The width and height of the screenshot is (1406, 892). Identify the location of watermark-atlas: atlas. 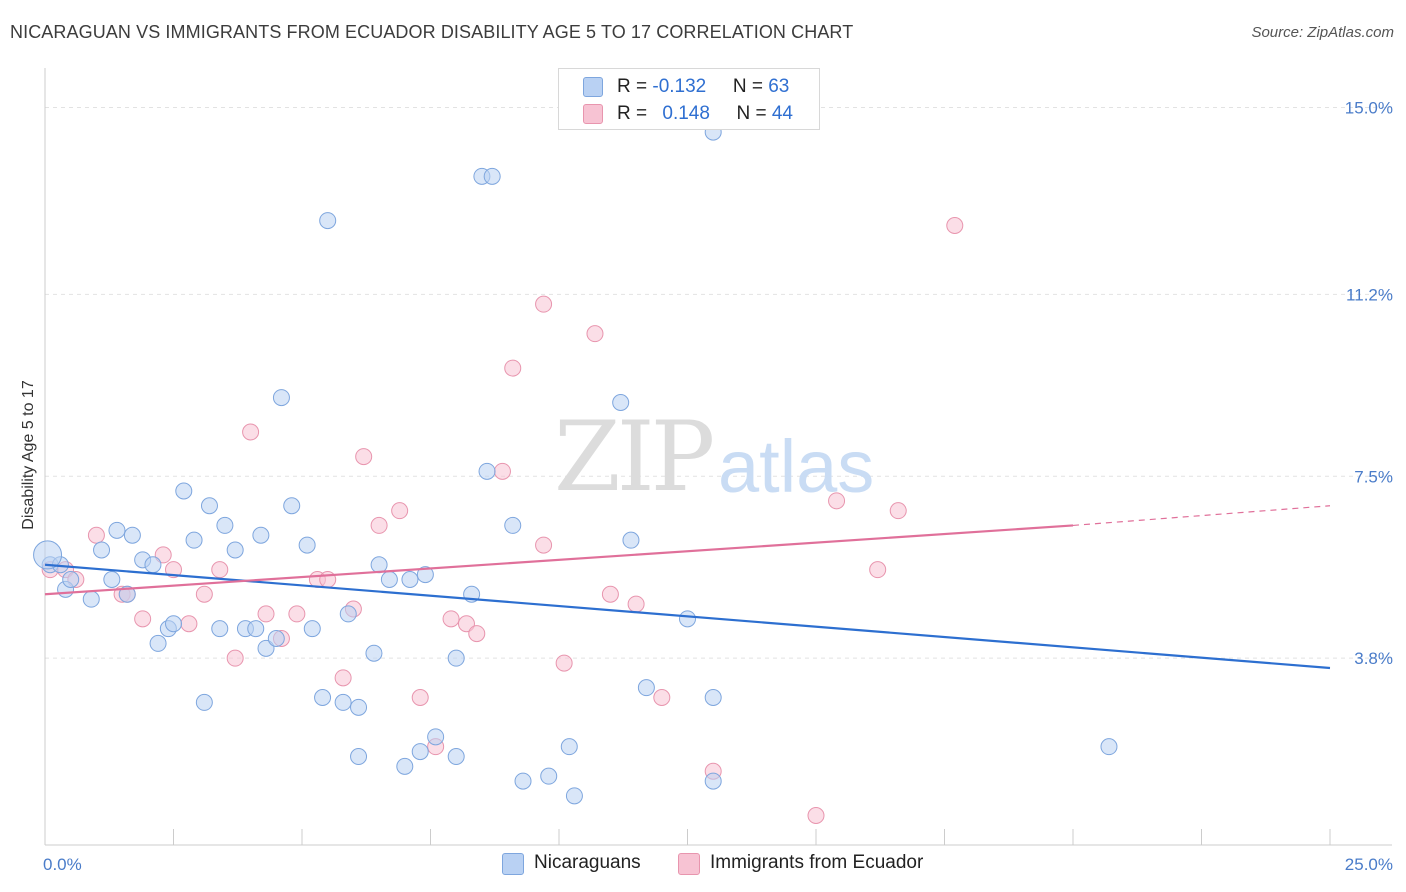
(796, 466).